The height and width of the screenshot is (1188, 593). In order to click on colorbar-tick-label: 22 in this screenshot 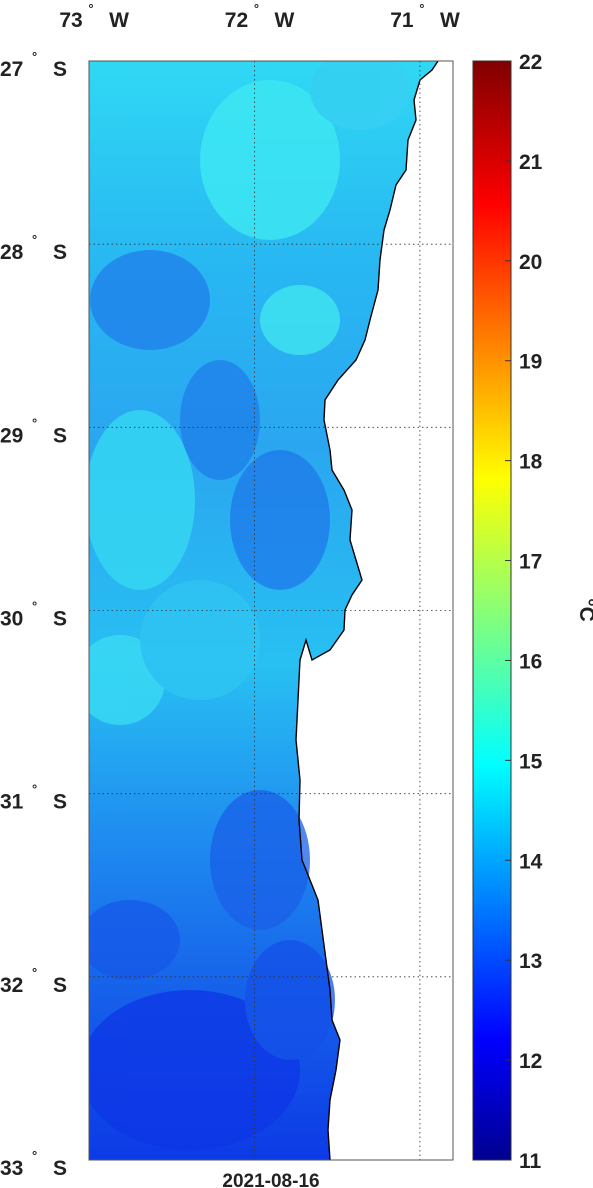, I will do `click(530, 62)`.